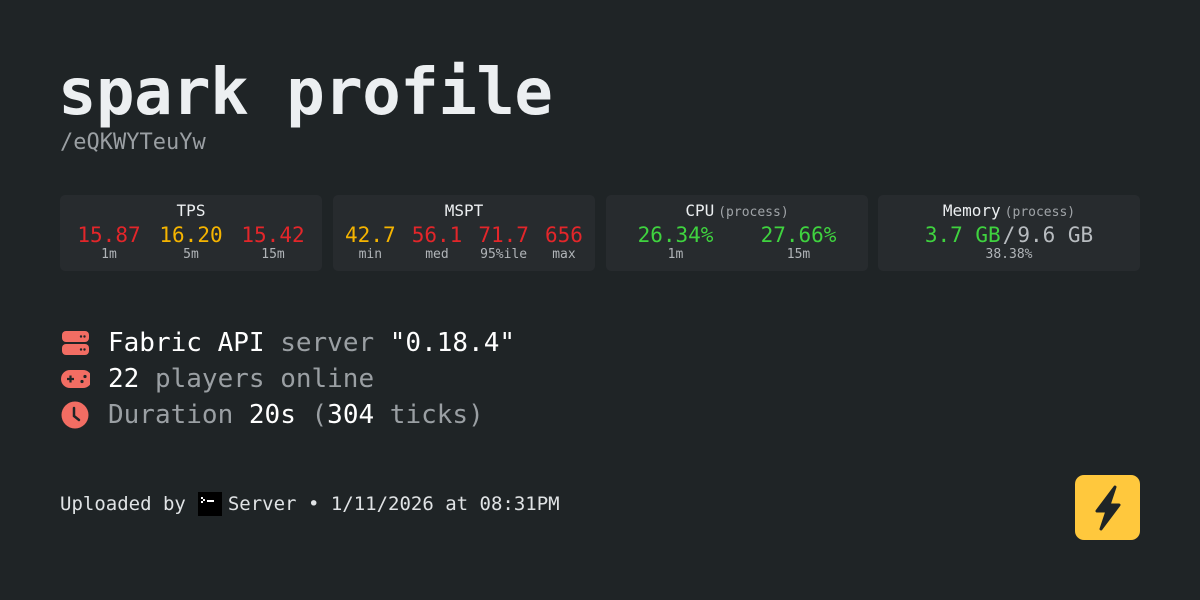 Image resolution: width=1200 pixels, height=600 pixels. I want to click on ticks-value: 304, so click(351, 415).